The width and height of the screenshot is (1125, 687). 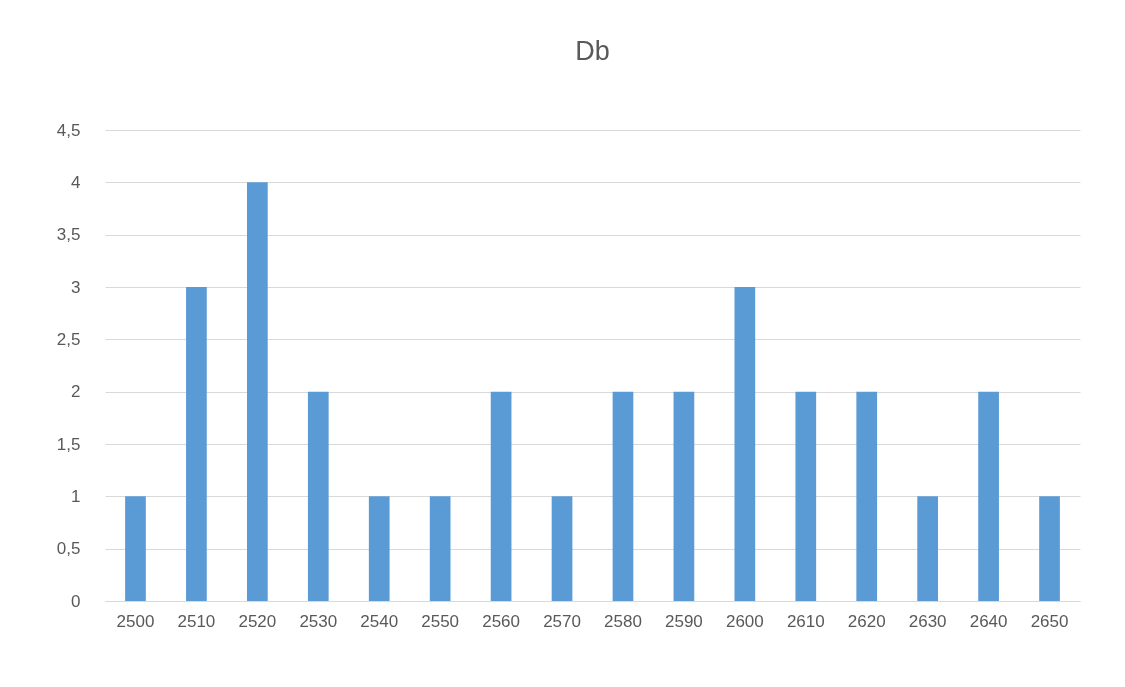 I want to click on y-tick-label: 4,5, so click(x=68, y=130).